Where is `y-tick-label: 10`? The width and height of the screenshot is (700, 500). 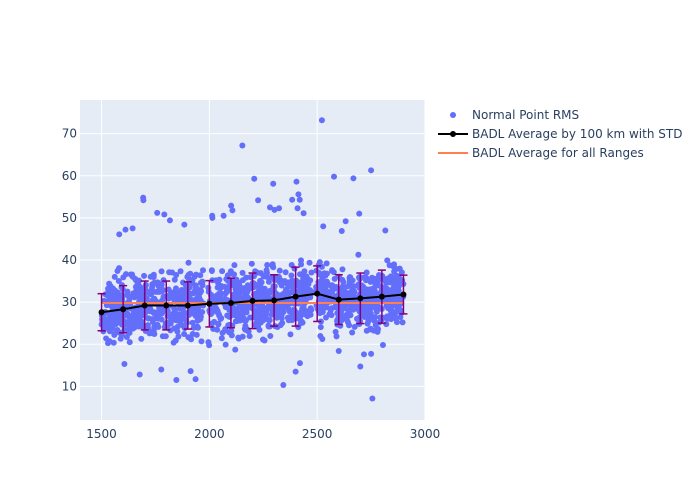 y-tick-label: 10 is located at coordinates (69, 386).